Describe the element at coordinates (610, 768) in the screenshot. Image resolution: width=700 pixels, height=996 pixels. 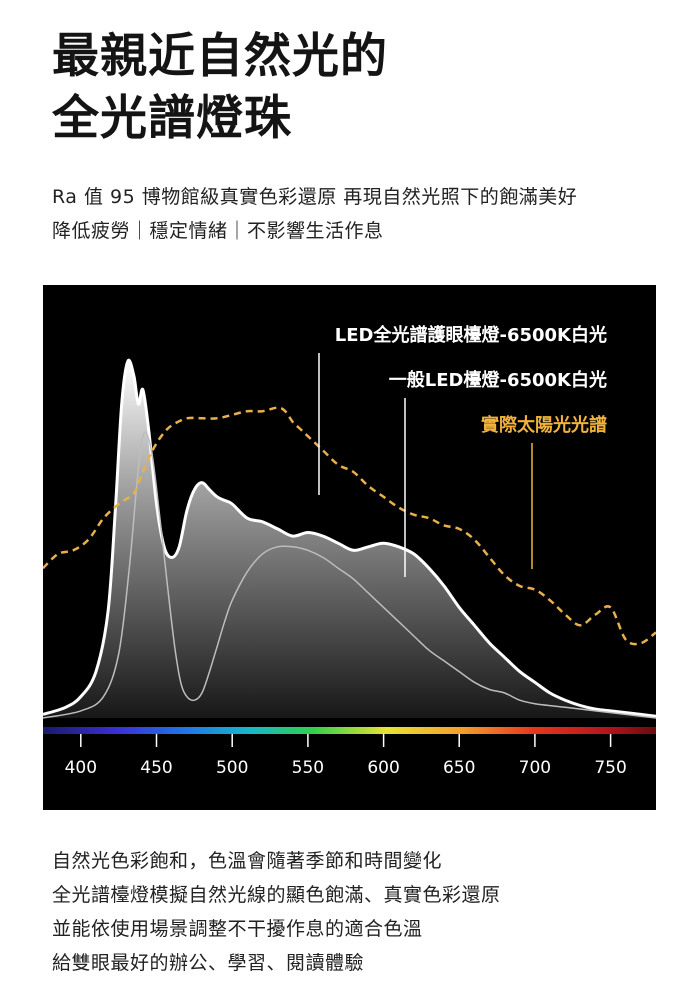
I see `x-tick-label: 750` at that location.